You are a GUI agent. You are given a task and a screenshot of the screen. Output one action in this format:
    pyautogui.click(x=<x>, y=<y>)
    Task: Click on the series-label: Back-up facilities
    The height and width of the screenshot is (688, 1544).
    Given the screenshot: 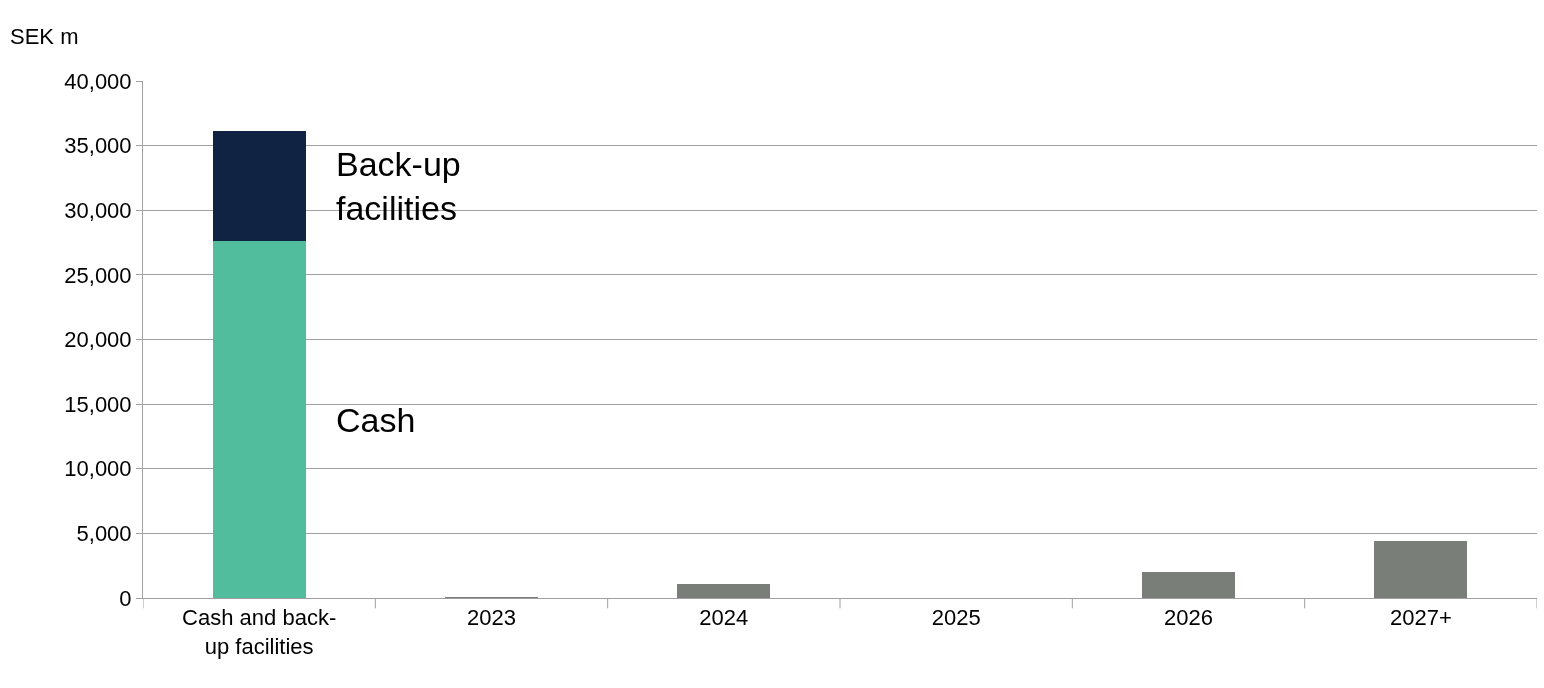 What is the action you would take?
    pyautogui.click(x=398, y=186)
    